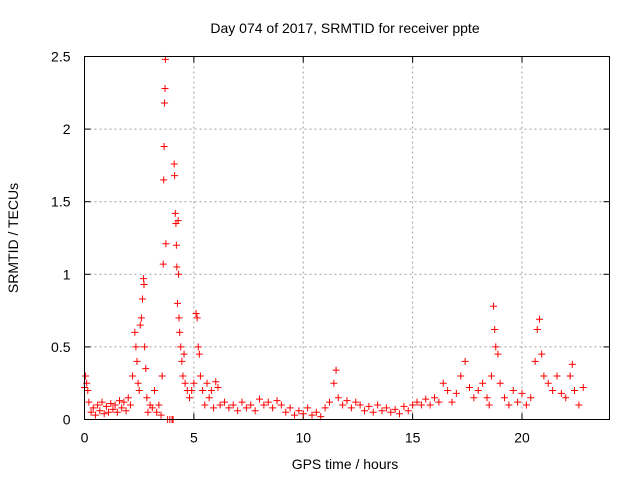 This screenshot has height=480, width=640. What do you see at coordinates (61, 202) in the screenshot?
I see `y-tick-label: 1.5` at bounding box center [61, 202].